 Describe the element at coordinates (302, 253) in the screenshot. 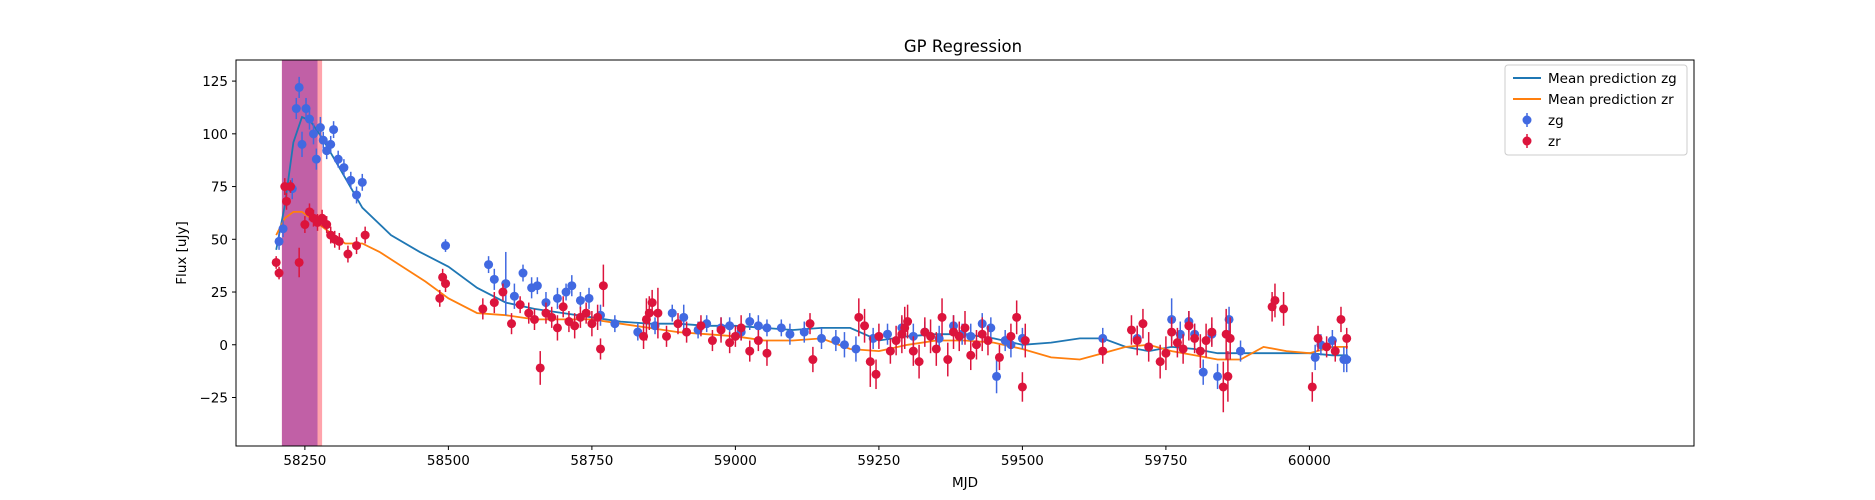

I see `shaded-regions` at that location.